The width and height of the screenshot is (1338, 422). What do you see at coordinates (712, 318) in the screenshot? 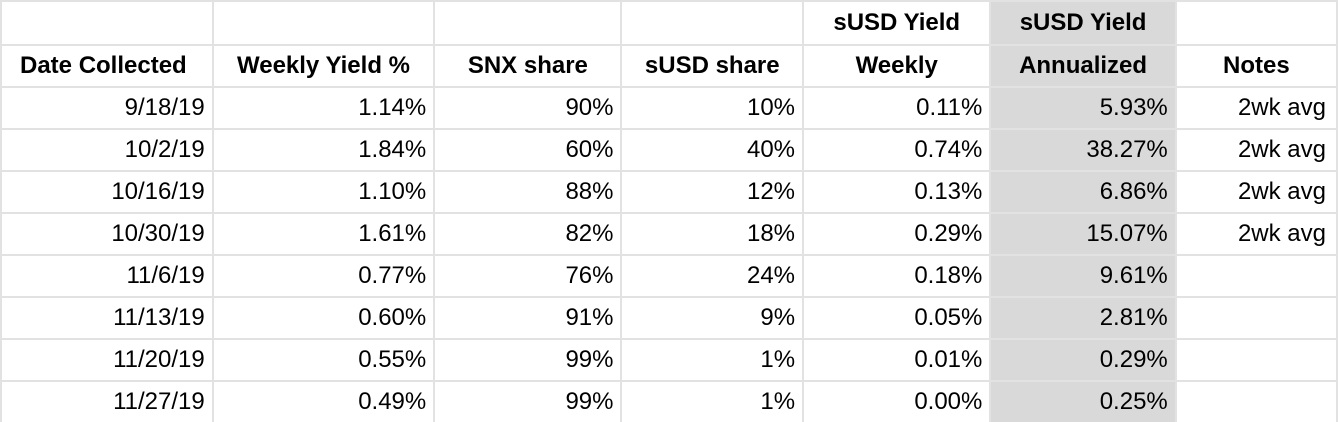
I see `susd-share-cell: 9%` at bounding box center [712, 318].